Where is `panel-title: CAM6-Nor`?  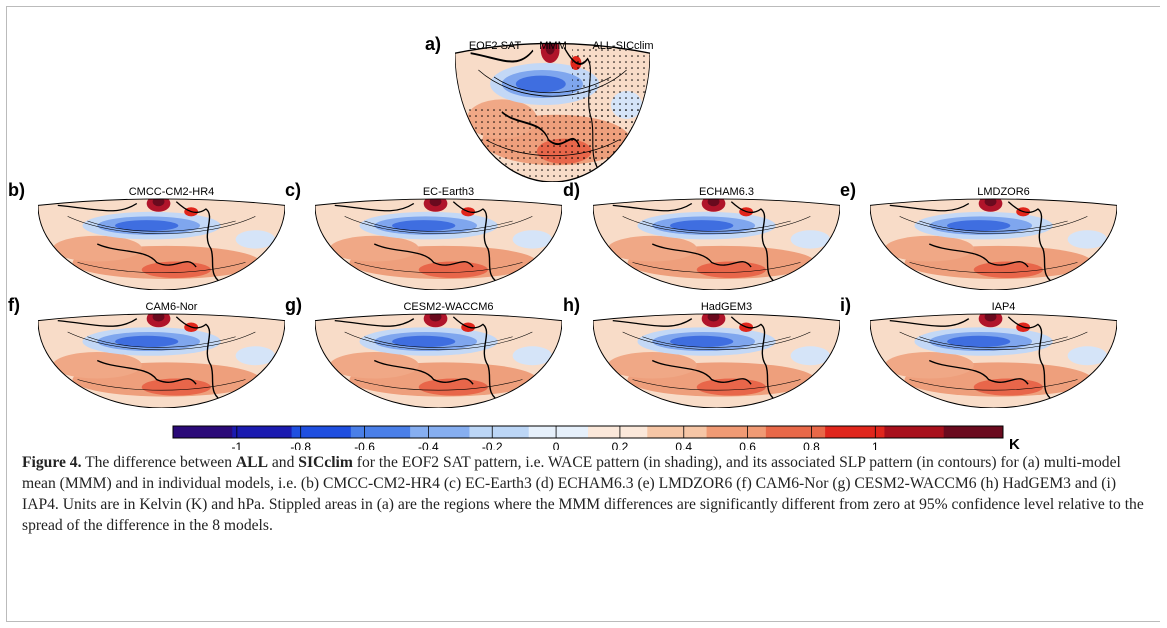
panel-title: CAM6-Nor is located at coordinates (172, 307).